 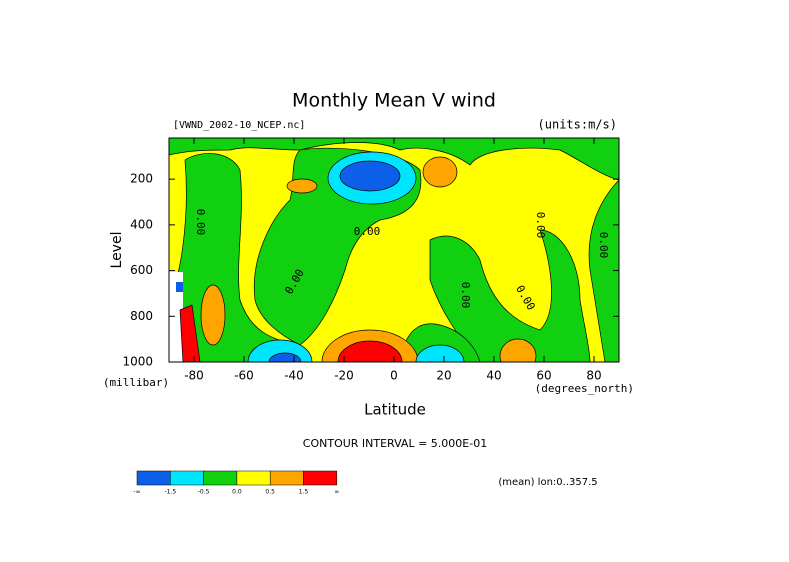 I want to click on y-axis-label: Level, so click(x=117, y=250).